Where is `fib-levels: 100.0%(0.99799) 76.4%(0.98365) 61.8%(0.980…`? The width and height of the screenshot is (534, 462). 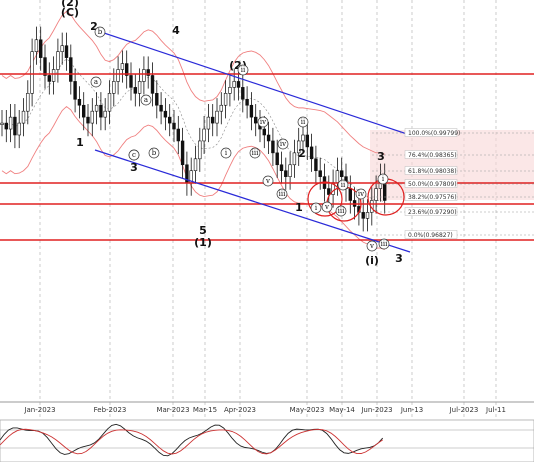 fib-levels: 100.0%(0.99799) 76.4%(0.98365) 61.8%(0.980… is located at coordinates (453, 183).